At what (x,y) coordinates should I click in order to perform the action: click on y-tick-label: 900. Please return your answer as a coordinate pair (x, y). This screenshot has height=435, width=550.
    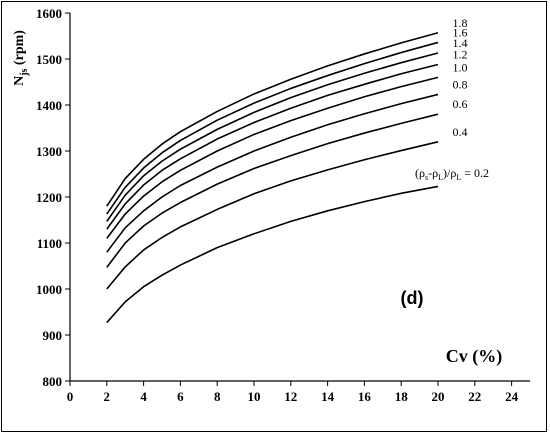
    Looking at the image, I should click on (53, 335).